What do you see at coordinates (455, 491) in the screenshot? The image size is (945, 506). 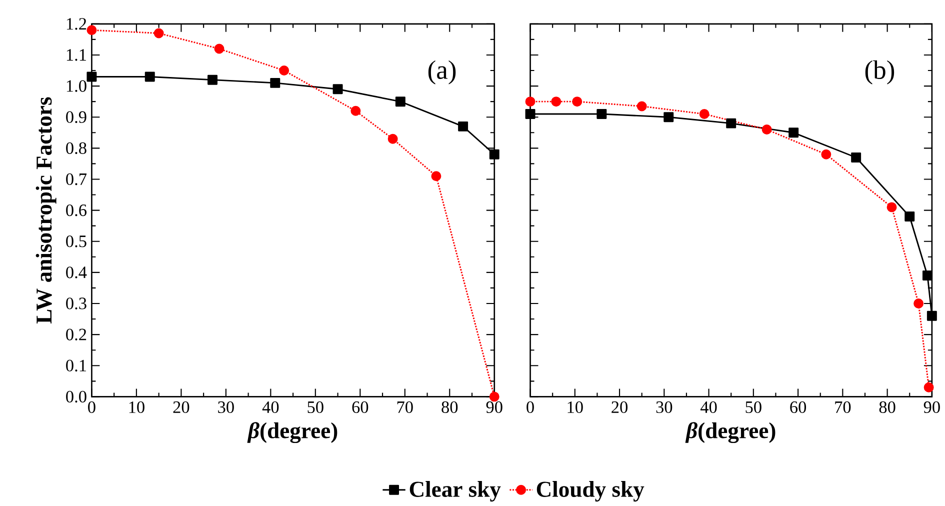 I see `legend-label: Clear sky` at bounding box center [455, 491].